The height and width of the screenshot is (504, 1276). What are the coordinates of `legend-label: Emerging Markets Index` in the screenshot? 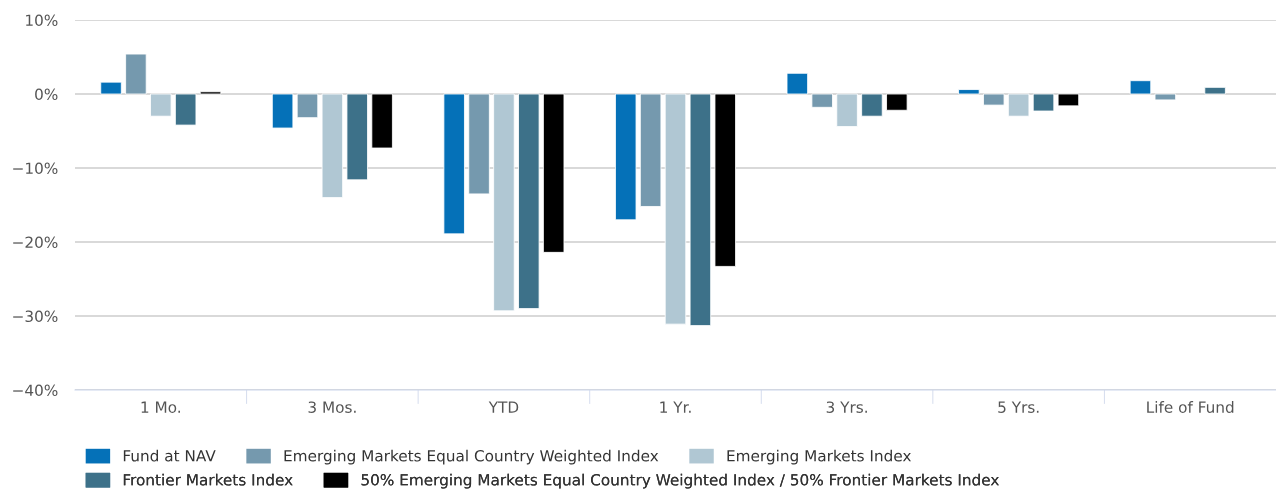 It's located at (819, 457).